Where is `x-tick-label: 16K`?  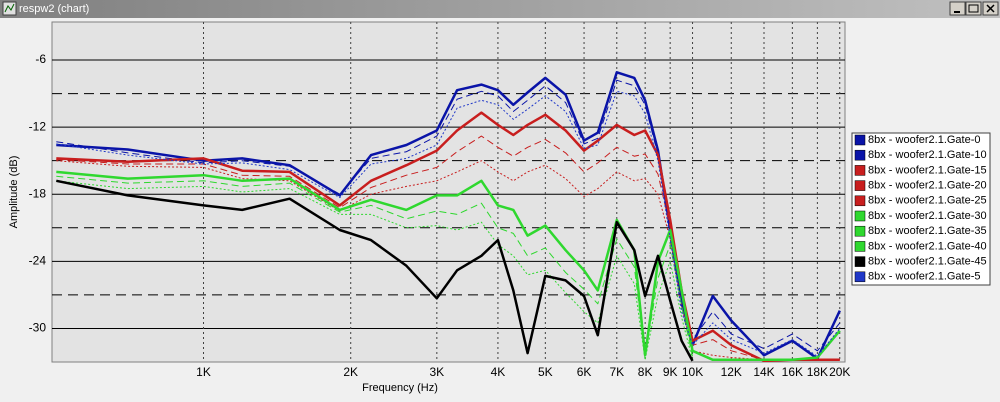
x-tick-label: 16K is located at coordinates (792, 372).